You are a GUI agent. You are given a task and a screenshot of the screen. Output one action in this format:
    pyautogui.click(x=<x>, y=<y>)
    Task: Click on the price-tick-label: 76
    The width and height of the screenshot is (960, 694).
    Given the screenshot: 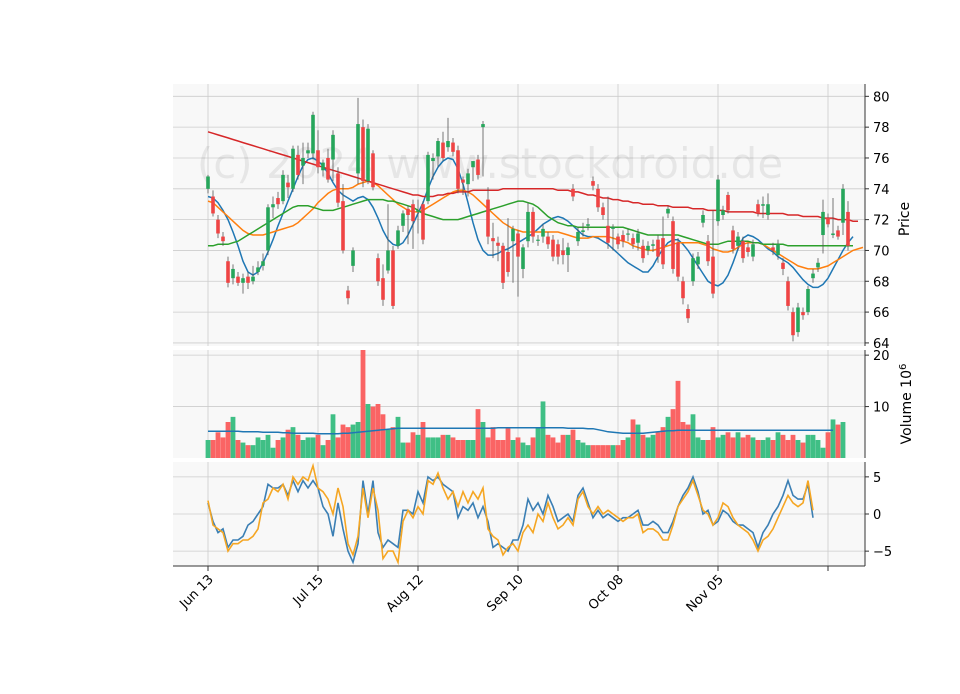 What is the action you would take?
    pyautogui.click(x=881, y=159)
    